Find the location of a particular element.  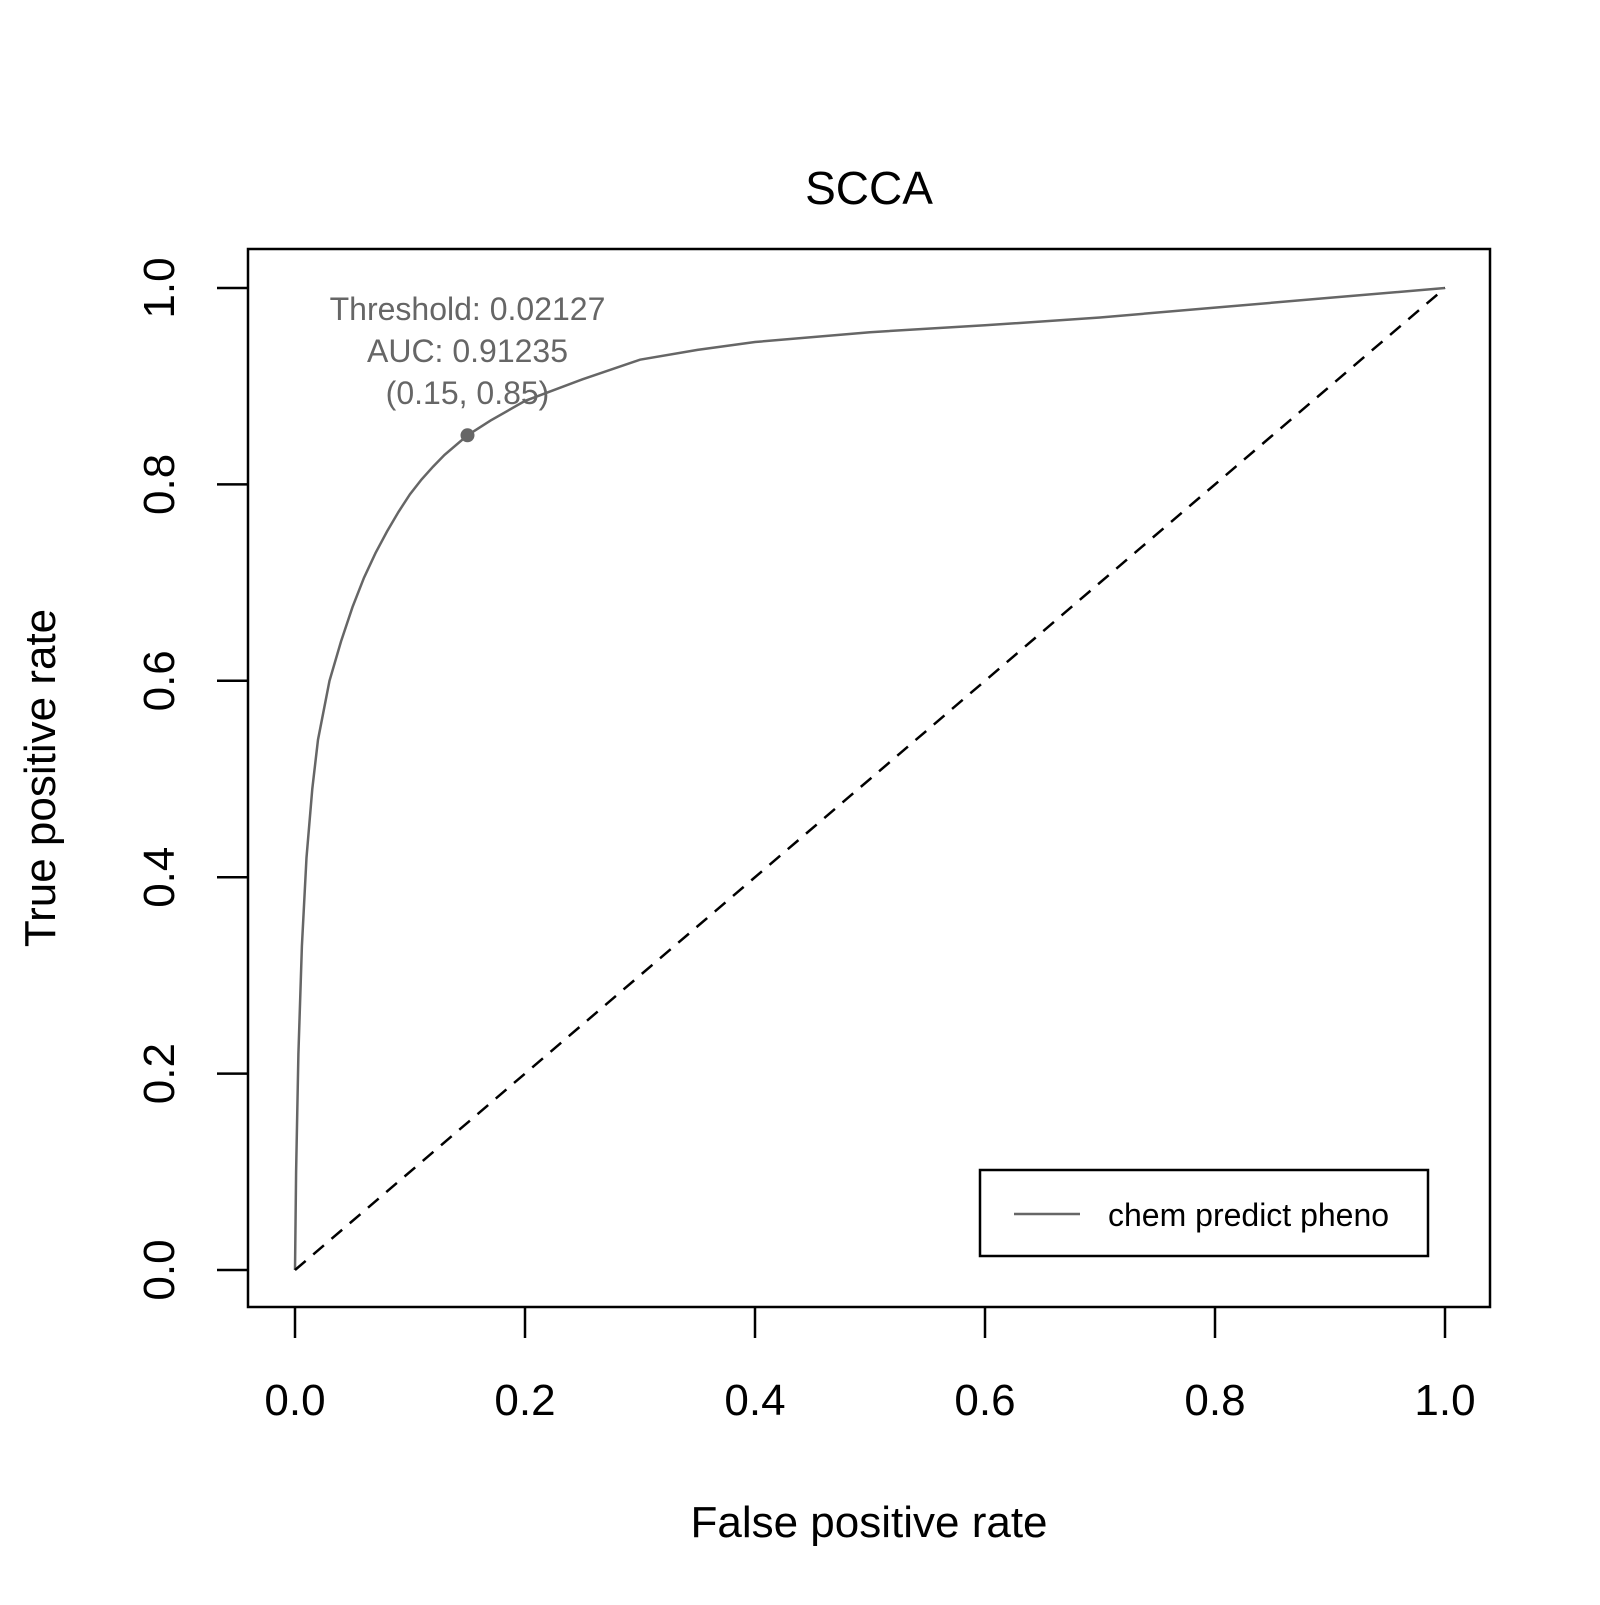

x-tick-label: 1.0 is located at coordinates (1444, 1400).